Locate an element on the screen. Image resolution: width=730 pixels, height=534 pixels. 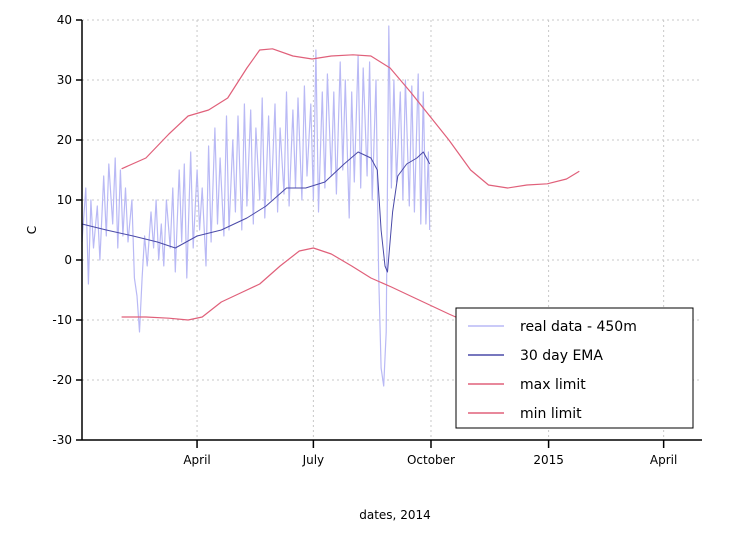
legend-label: real data - 450m is located at coordinates (578, 327).